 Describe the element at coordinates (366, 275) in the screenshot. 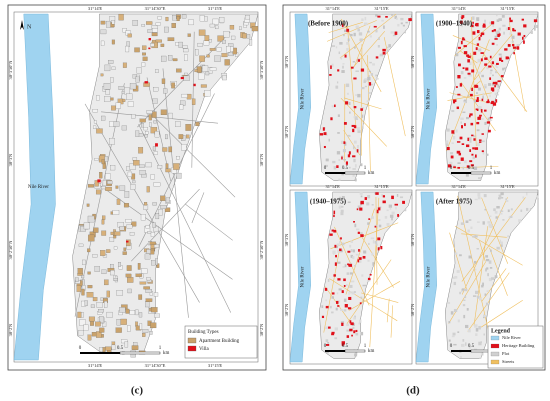

I see `district` at that location.